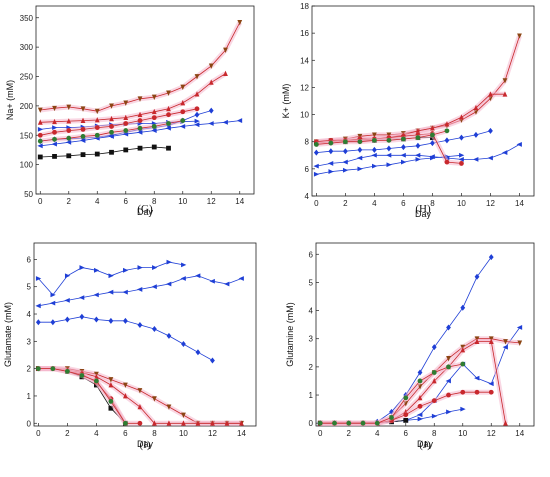 This screenshot has height=477, width=550. I want to click on y-tick-label: 250, so click(27, 77).